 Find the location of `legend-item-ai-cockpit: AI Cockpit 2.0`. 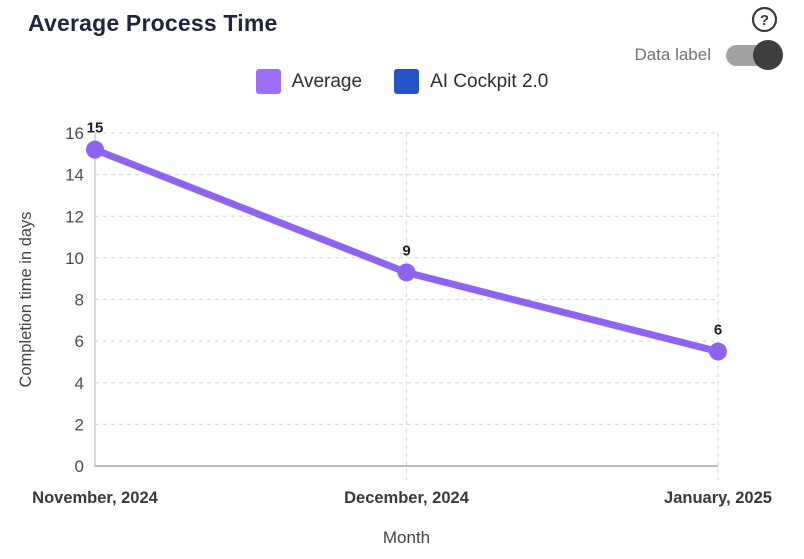

legend-item-ai-cockpit: AI Cockpit 2.0 is located at coordinates (471, 81).